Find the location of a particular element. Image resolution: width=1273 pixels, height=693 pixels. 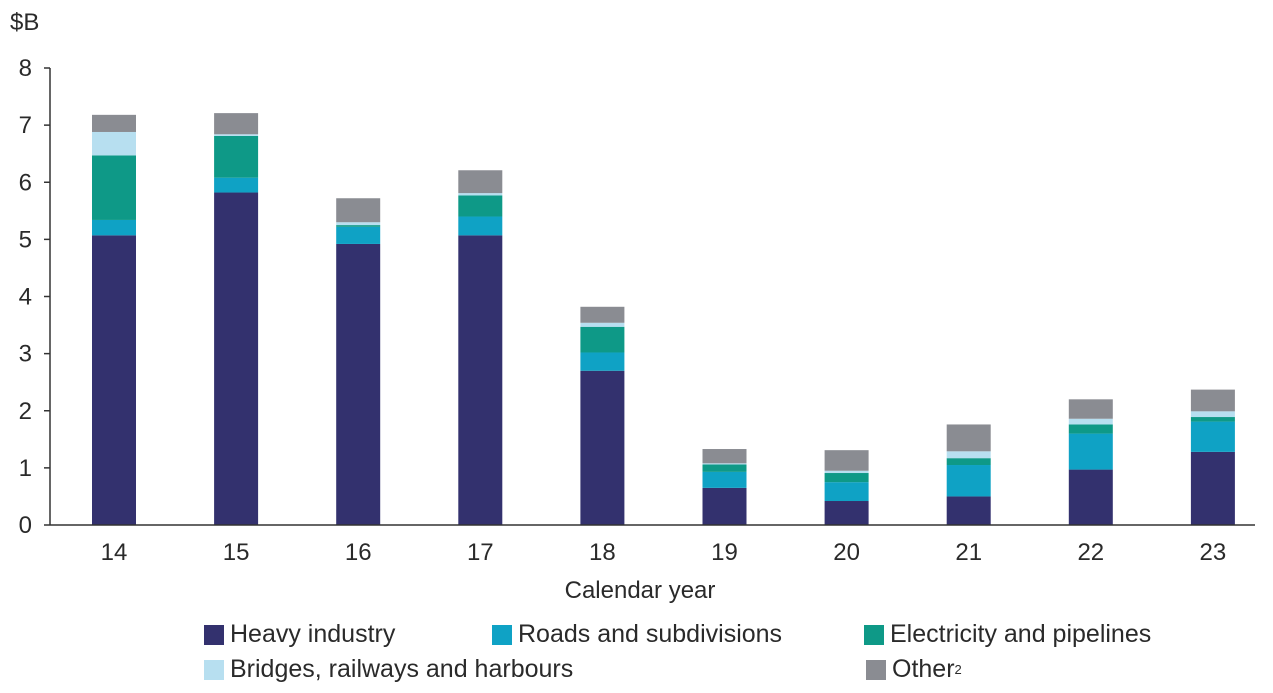

y-tick-label: 0 is located at coordinates (25, 525).